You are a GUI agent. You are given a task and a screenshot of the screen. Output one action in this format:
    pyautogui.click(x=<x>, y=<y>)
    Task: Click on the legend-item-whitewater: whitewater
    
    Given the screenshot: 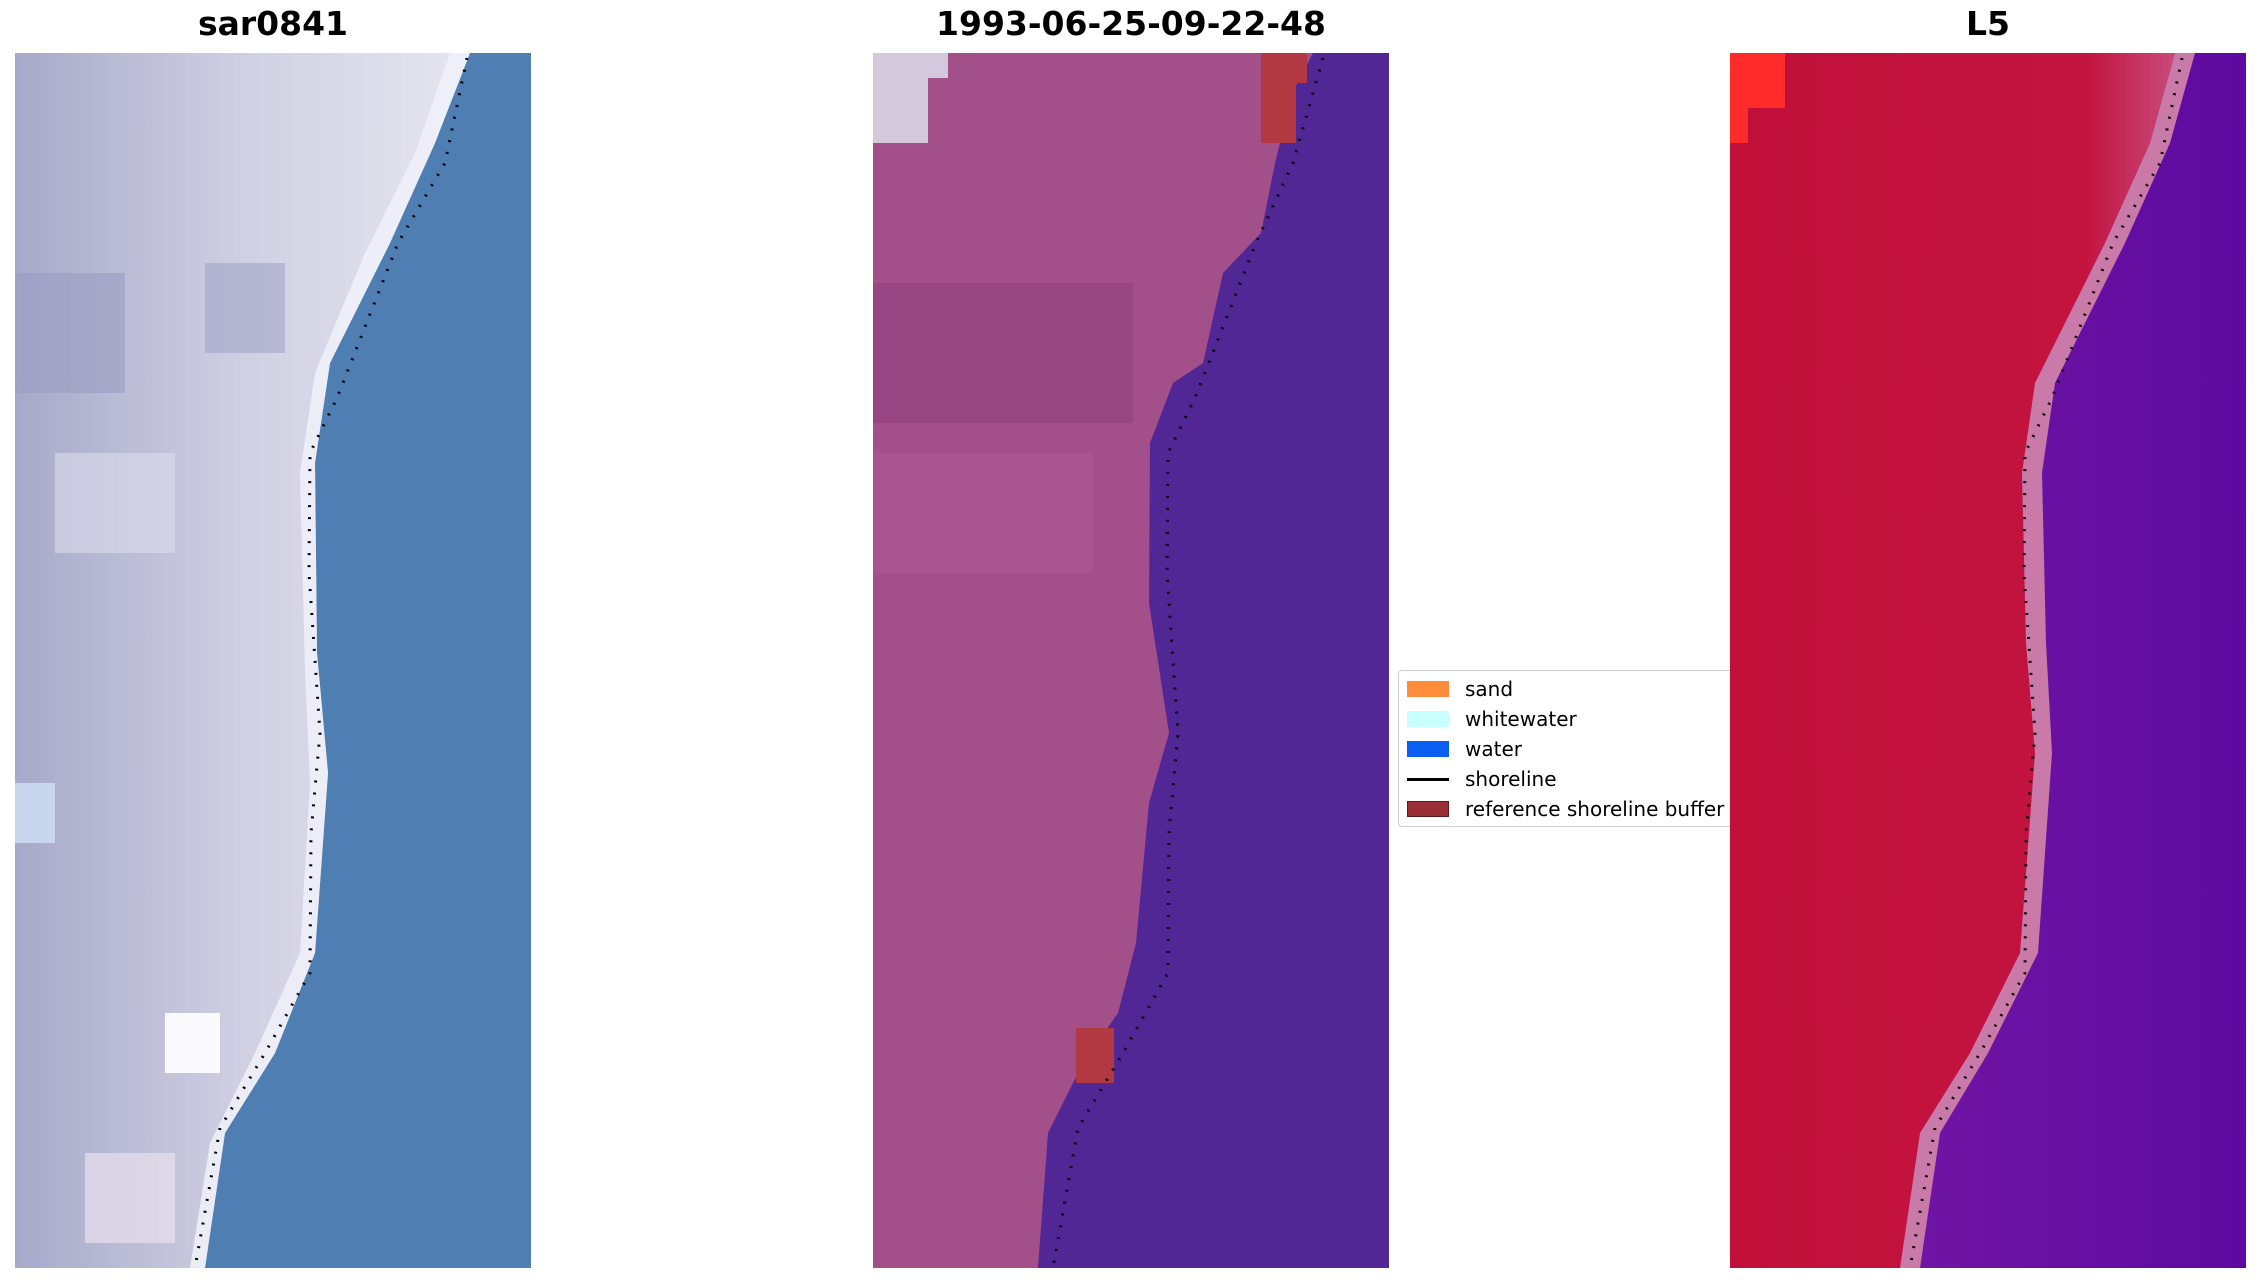 What is the action you would take?
    pyautogui.click(x=1492, y=719)
    